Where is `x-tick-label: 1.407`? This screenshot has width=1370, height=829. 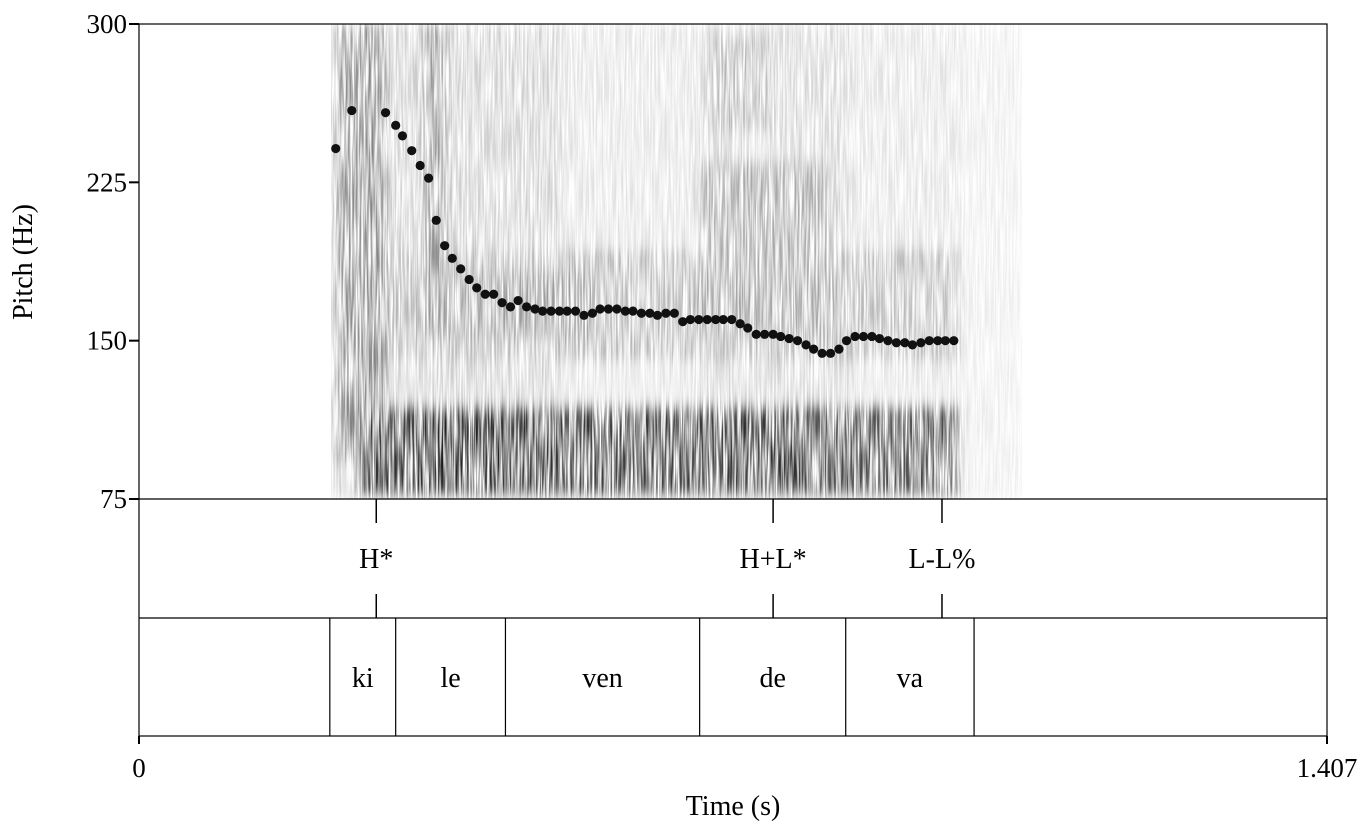
x-tick-label: 1.407 is located at coordinates (1327, 768).